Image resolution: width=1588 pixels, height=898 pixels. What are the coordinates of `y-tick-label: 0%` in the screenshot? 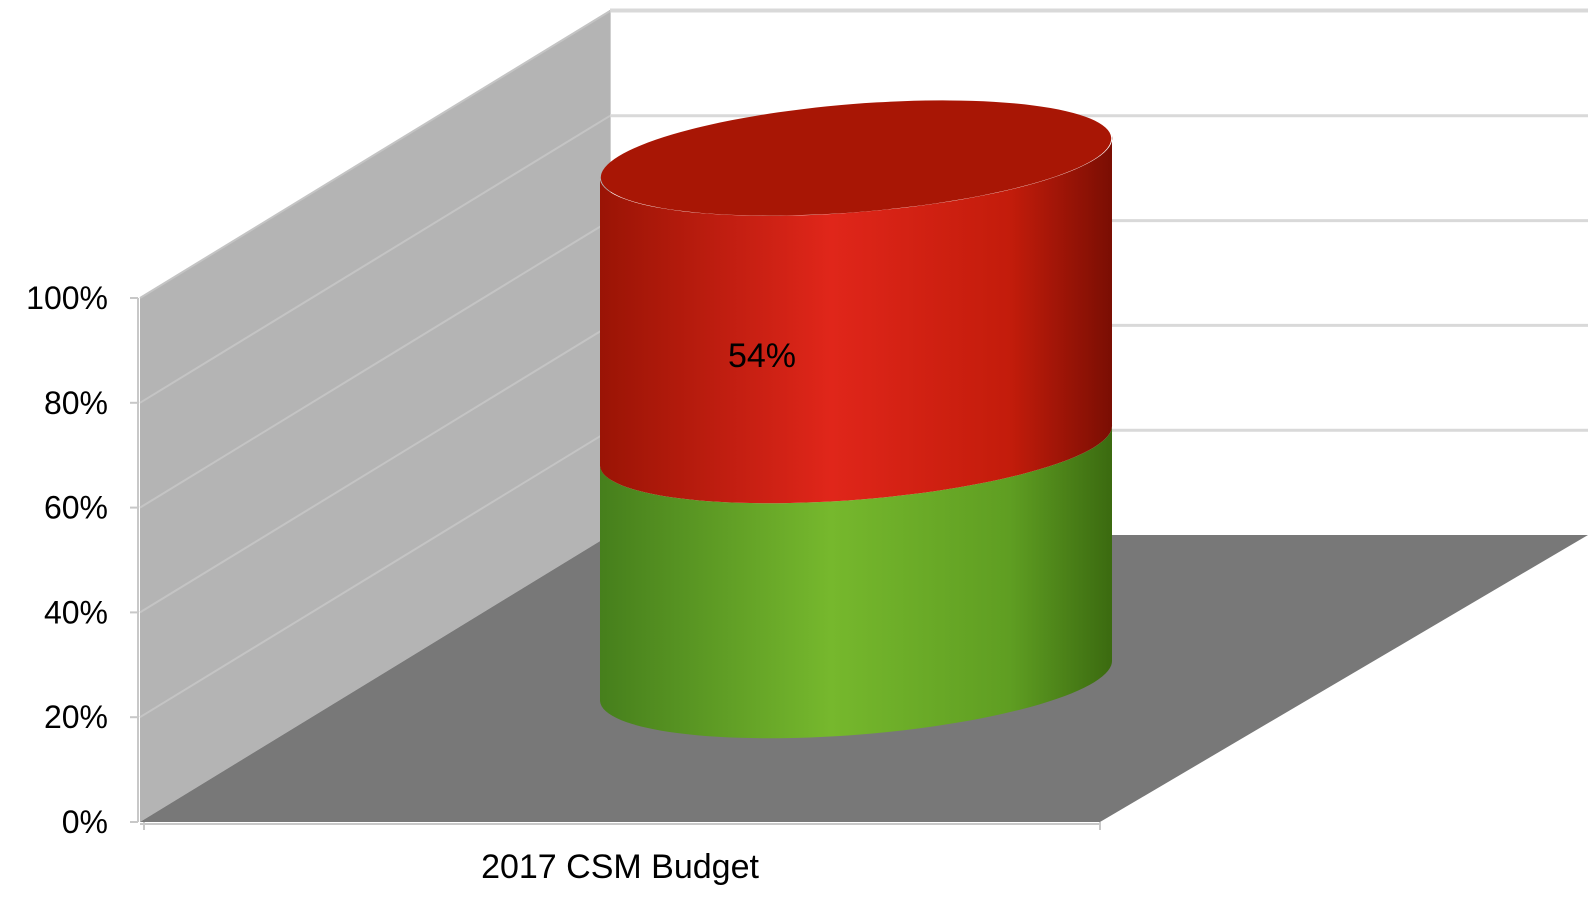 It's located at (85, 822).